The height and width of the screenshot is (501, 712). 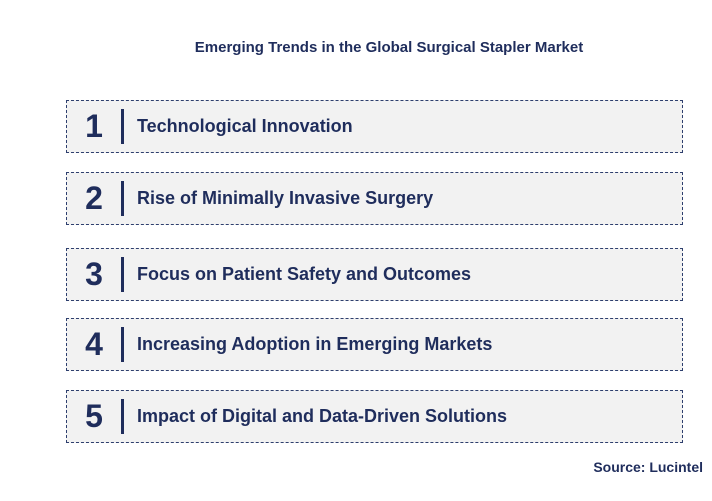 I want to click on trend-label: Increasing Adoption in Emerging Markets, so click(x=315, y=344).